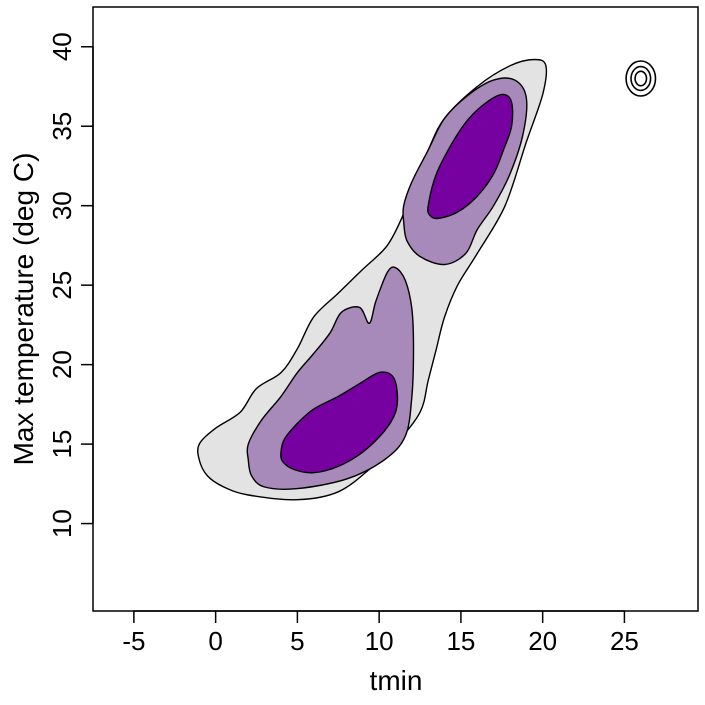 The image size is (705, 705). Describe the element at coordinates (62, 285) in the screenshot. I see `y-tick-label: 25` at that location.